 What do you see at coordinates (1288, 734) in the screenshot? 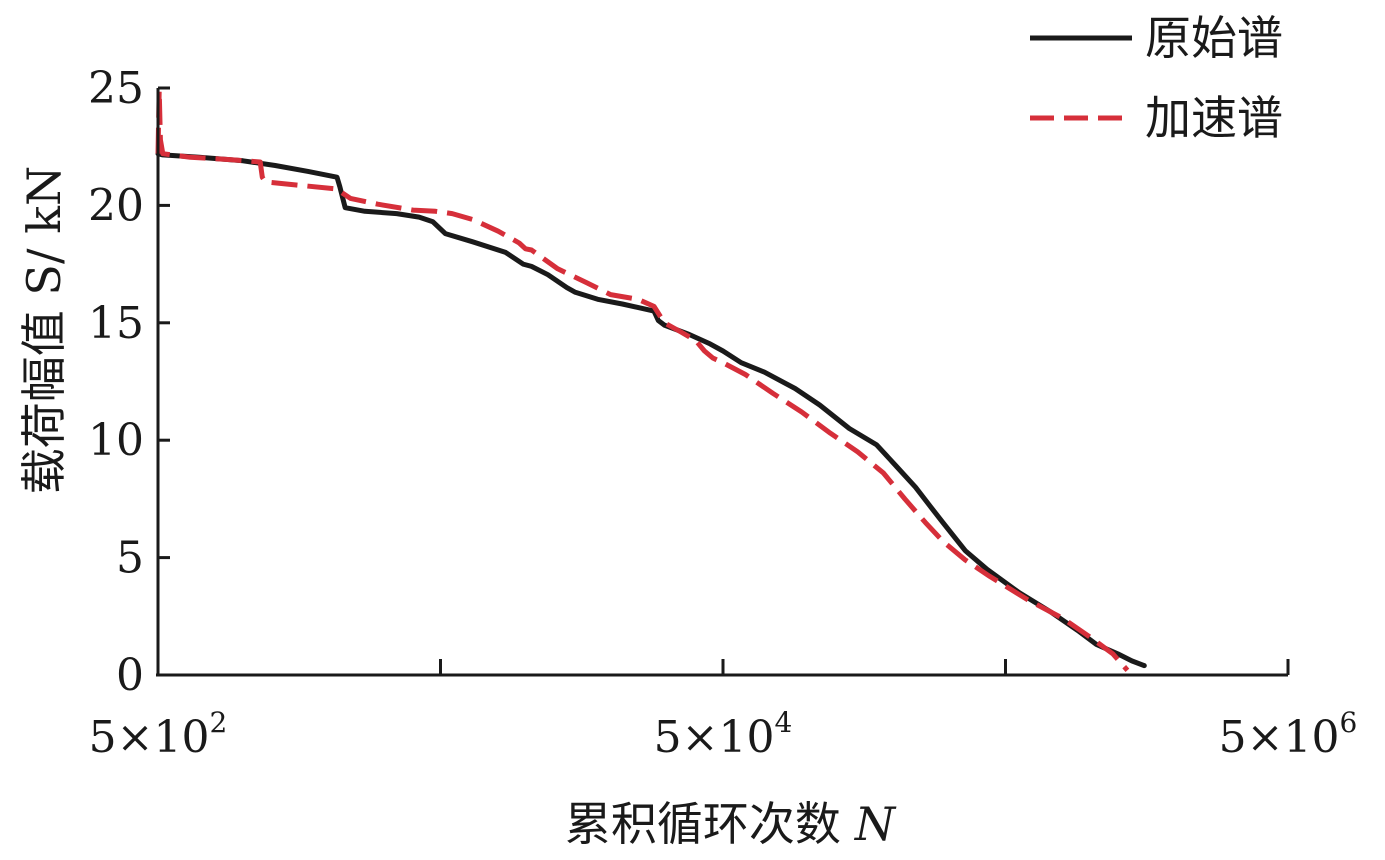
I see `x-tick-label: 5×10⁶` at bounding box center [1288, 734].